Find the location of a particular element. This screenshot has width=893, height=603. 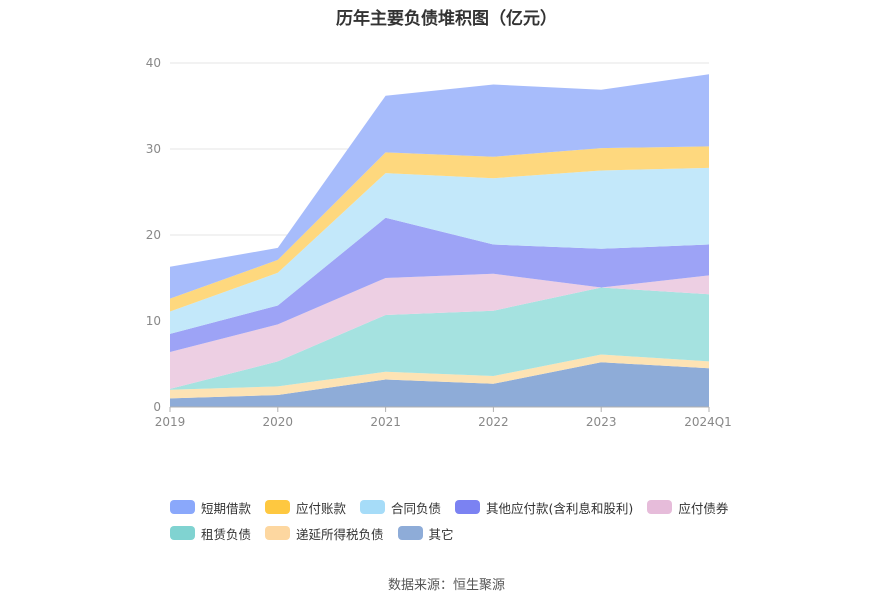

legend-item: 应付账款 is located at coordinates (305, 507).